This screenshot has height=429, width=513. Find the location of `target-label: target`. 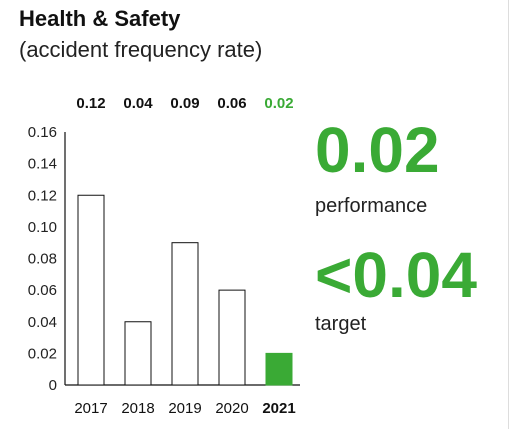

target-label: target is located at coordinates (341, 324).